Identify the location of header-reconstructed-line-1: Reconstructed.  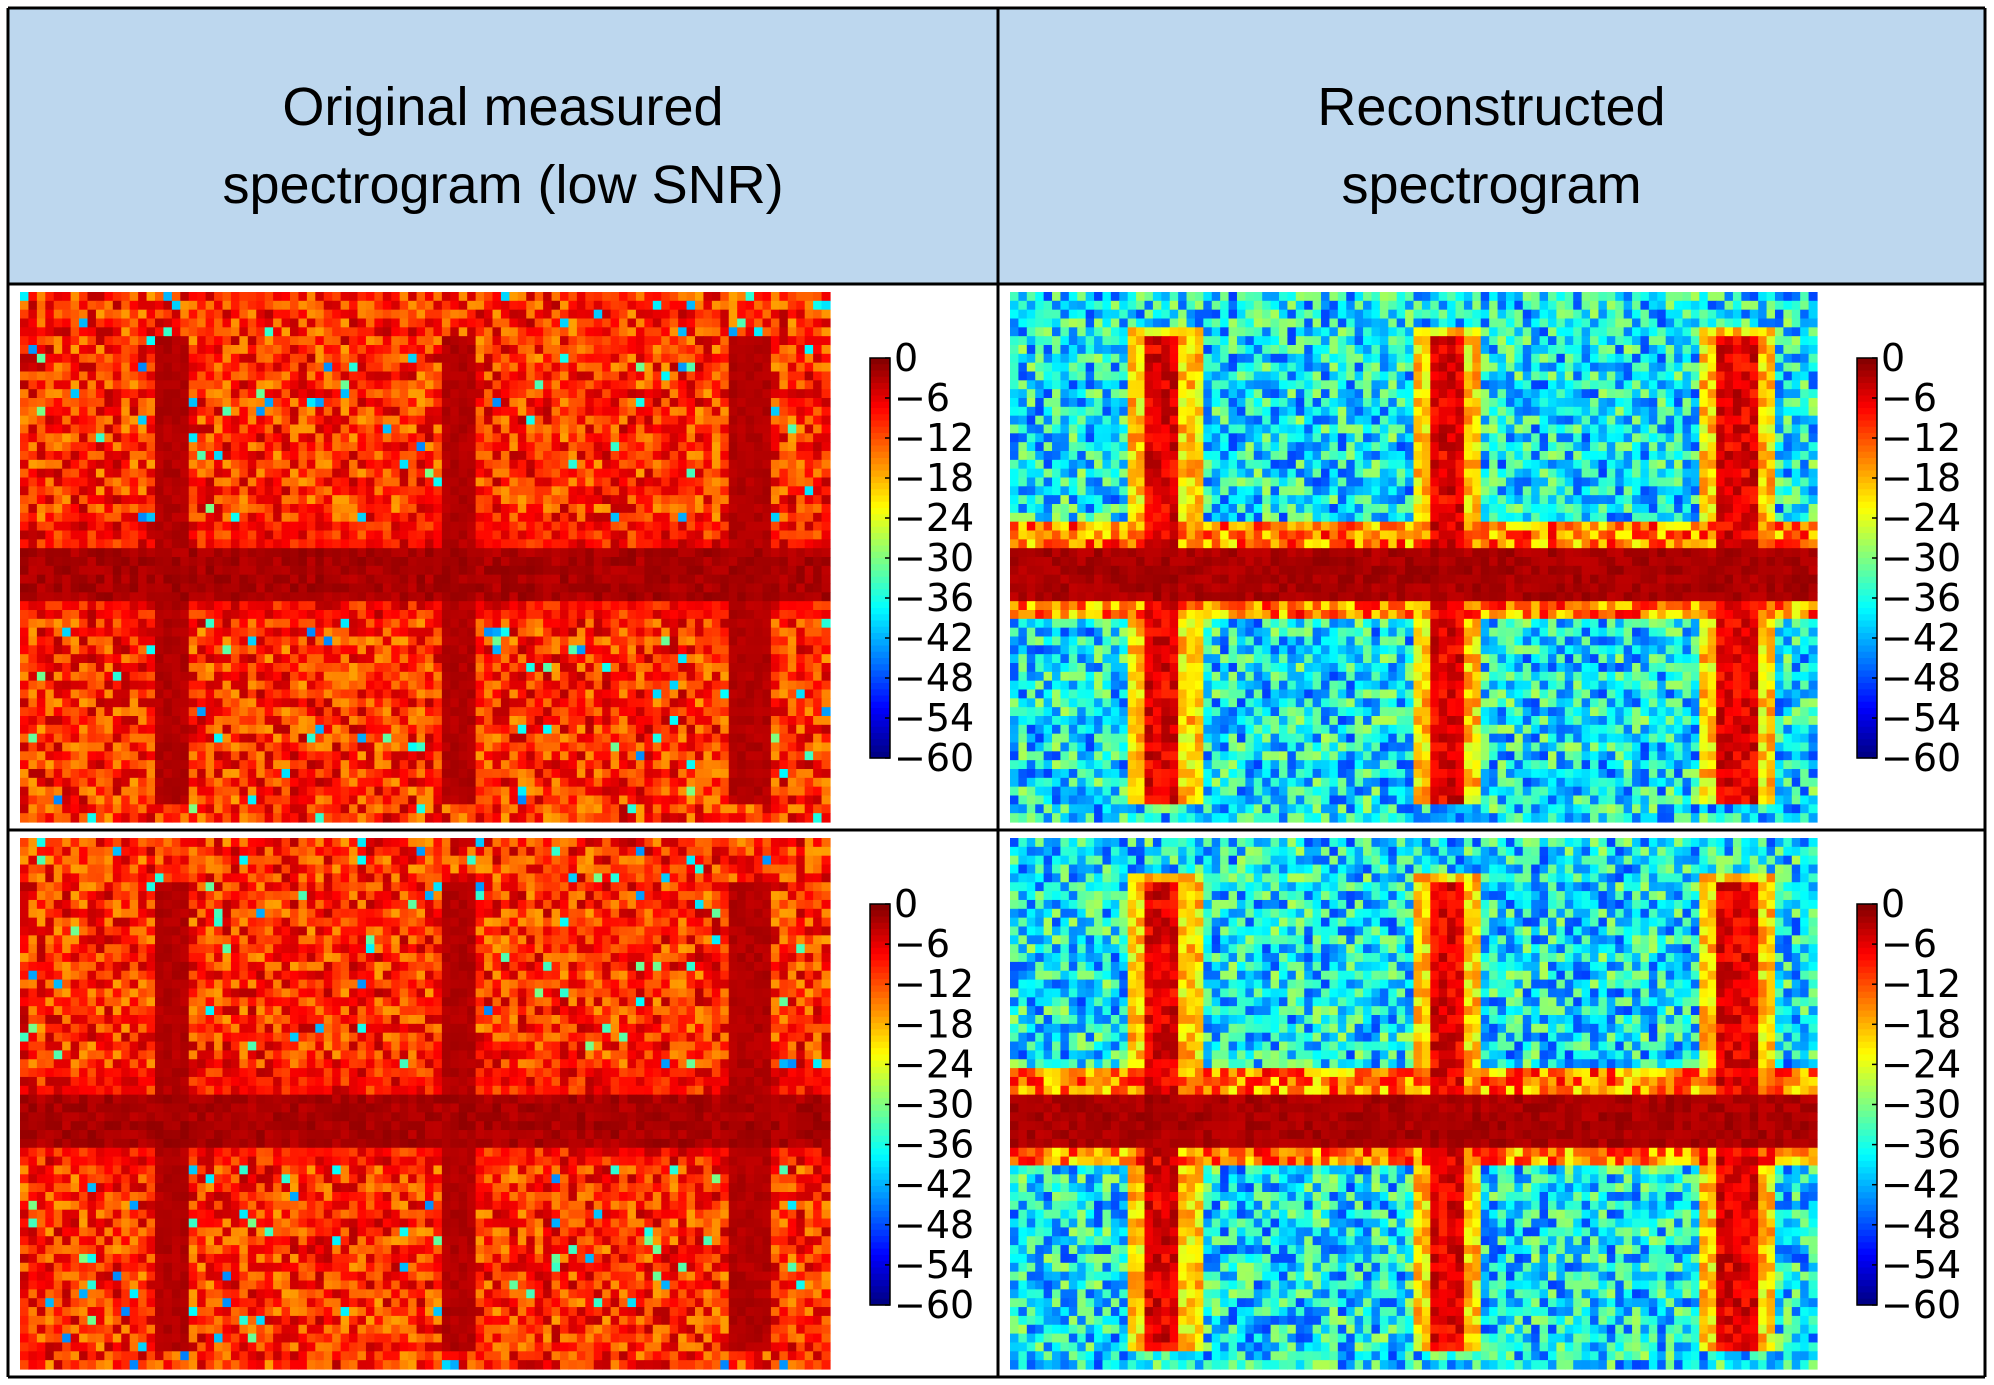
(1491, 107).